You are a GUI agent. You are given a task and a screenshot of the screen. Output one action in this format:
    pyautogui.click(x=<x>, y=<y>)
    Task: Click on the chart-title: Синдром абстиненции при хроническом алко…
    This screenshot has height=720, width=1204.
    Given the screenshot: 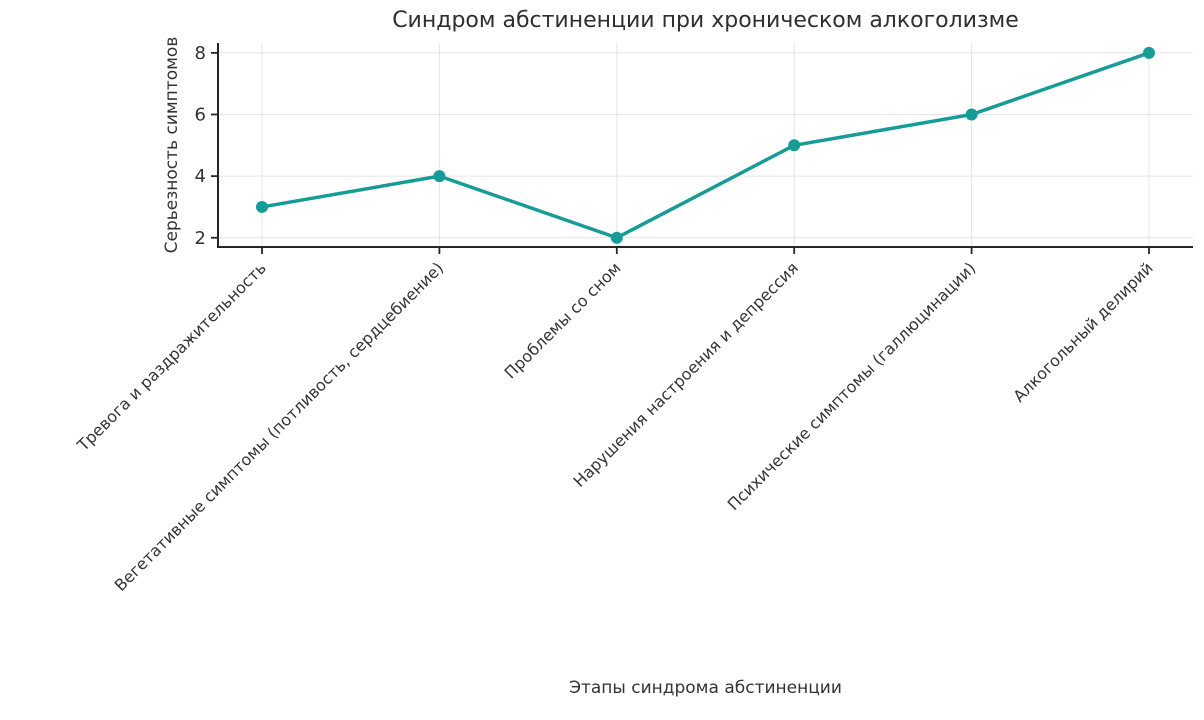 What is the action you would take?
    pyautogui.click(x=705, y=20)
    